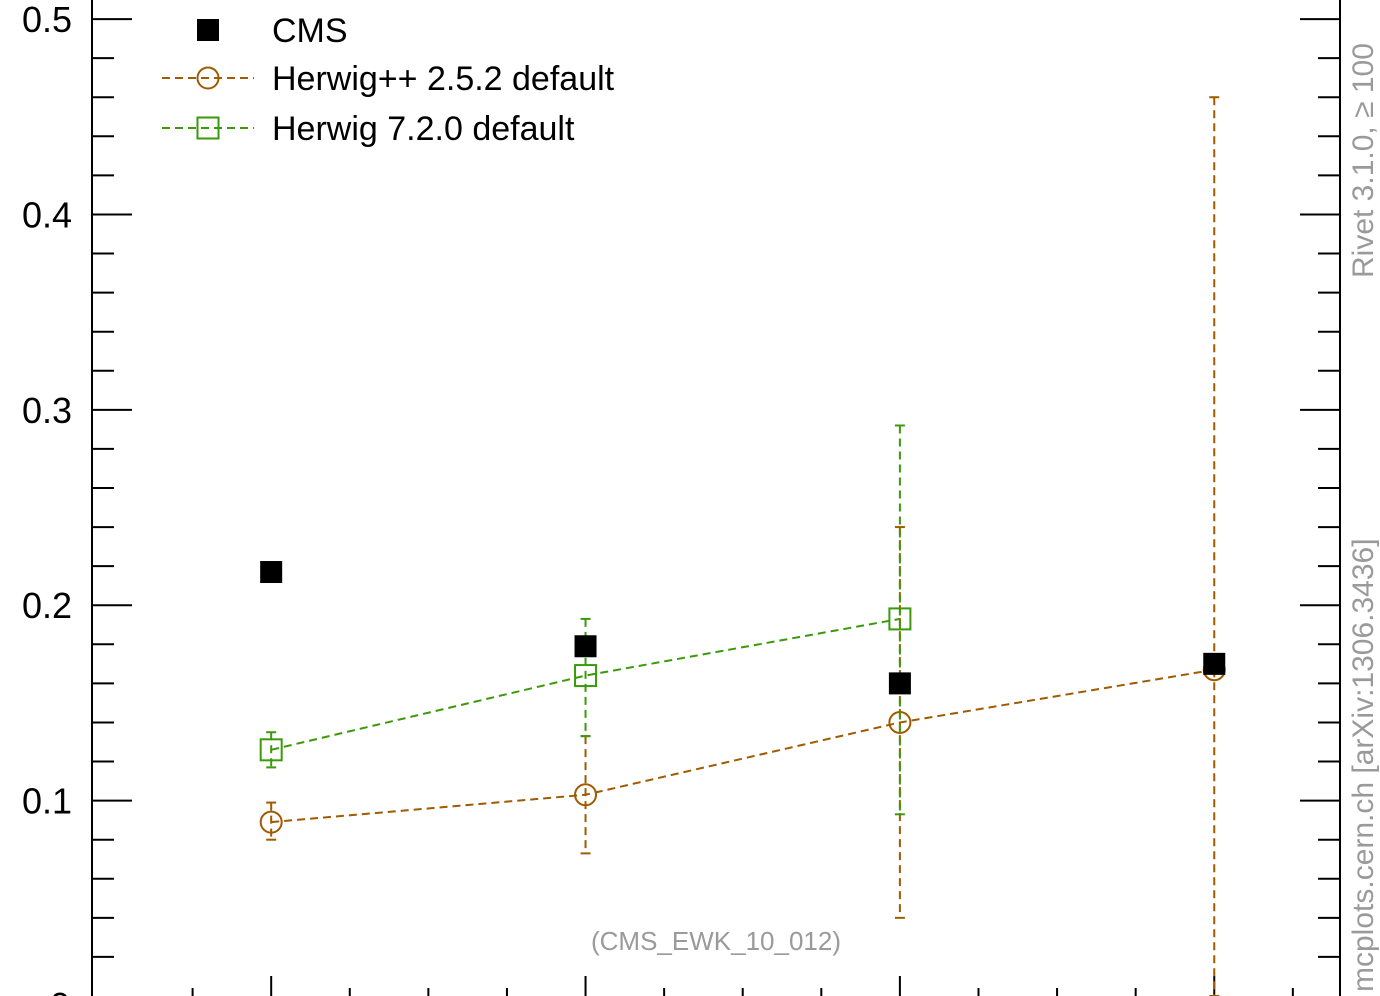  Describe the element at coordinates (716, 941) in the screenshot. I see `annotation-label: (CMS_EWK_10_012)` at that location.